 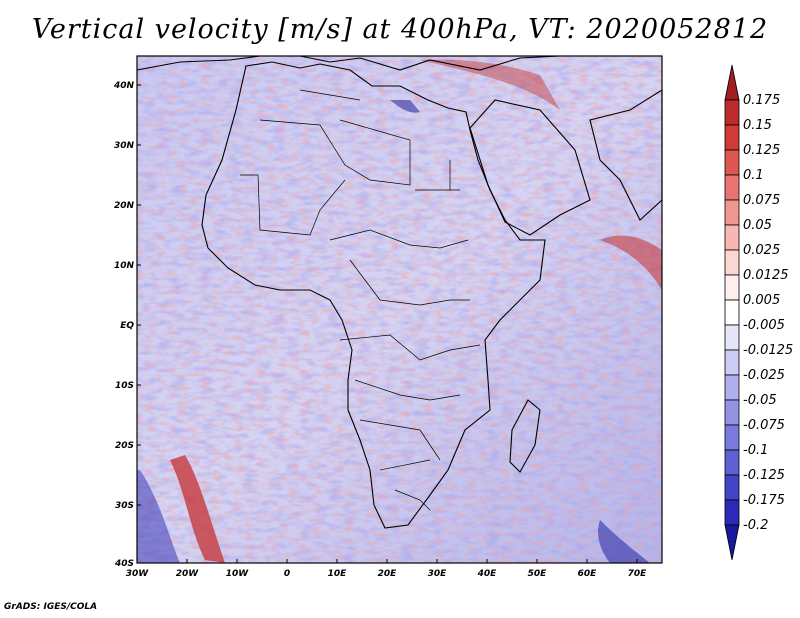 What do you see at coordinates (760, 400) in the screenshot?
I see `colorbar-label: -0.05` at bounding box center [760, 400].